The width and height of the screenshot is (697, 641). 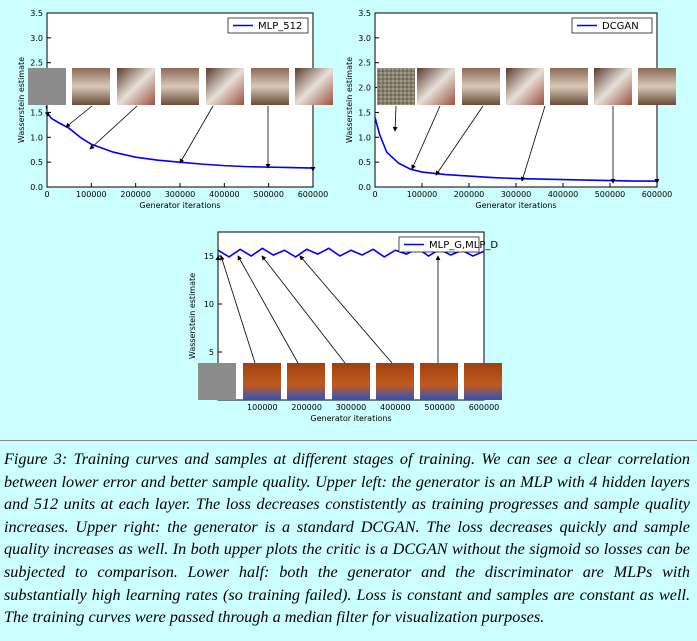 What do you see at coordinates (620, 26) in the screenshot?
I see `legend-label: DCGAN` at bounding box center [620, 26].